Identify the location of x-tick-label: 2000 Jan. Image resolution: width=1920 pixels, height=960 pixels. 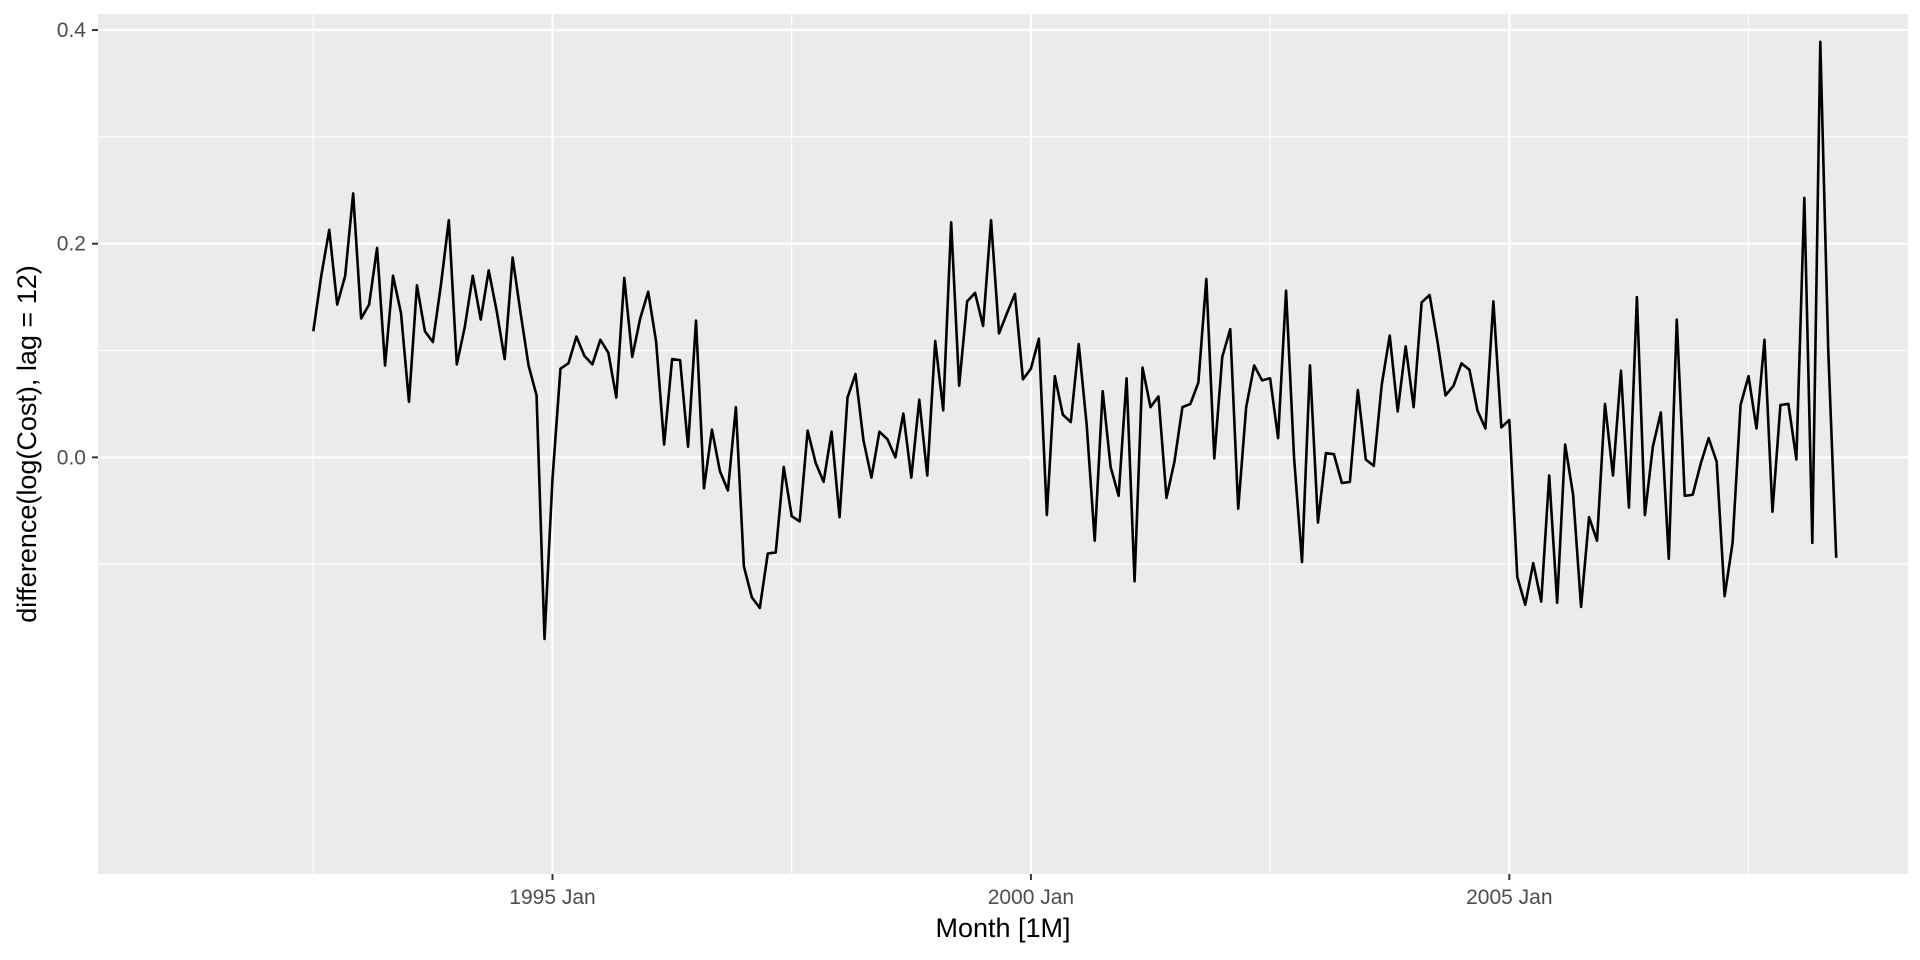
(1031, 897).